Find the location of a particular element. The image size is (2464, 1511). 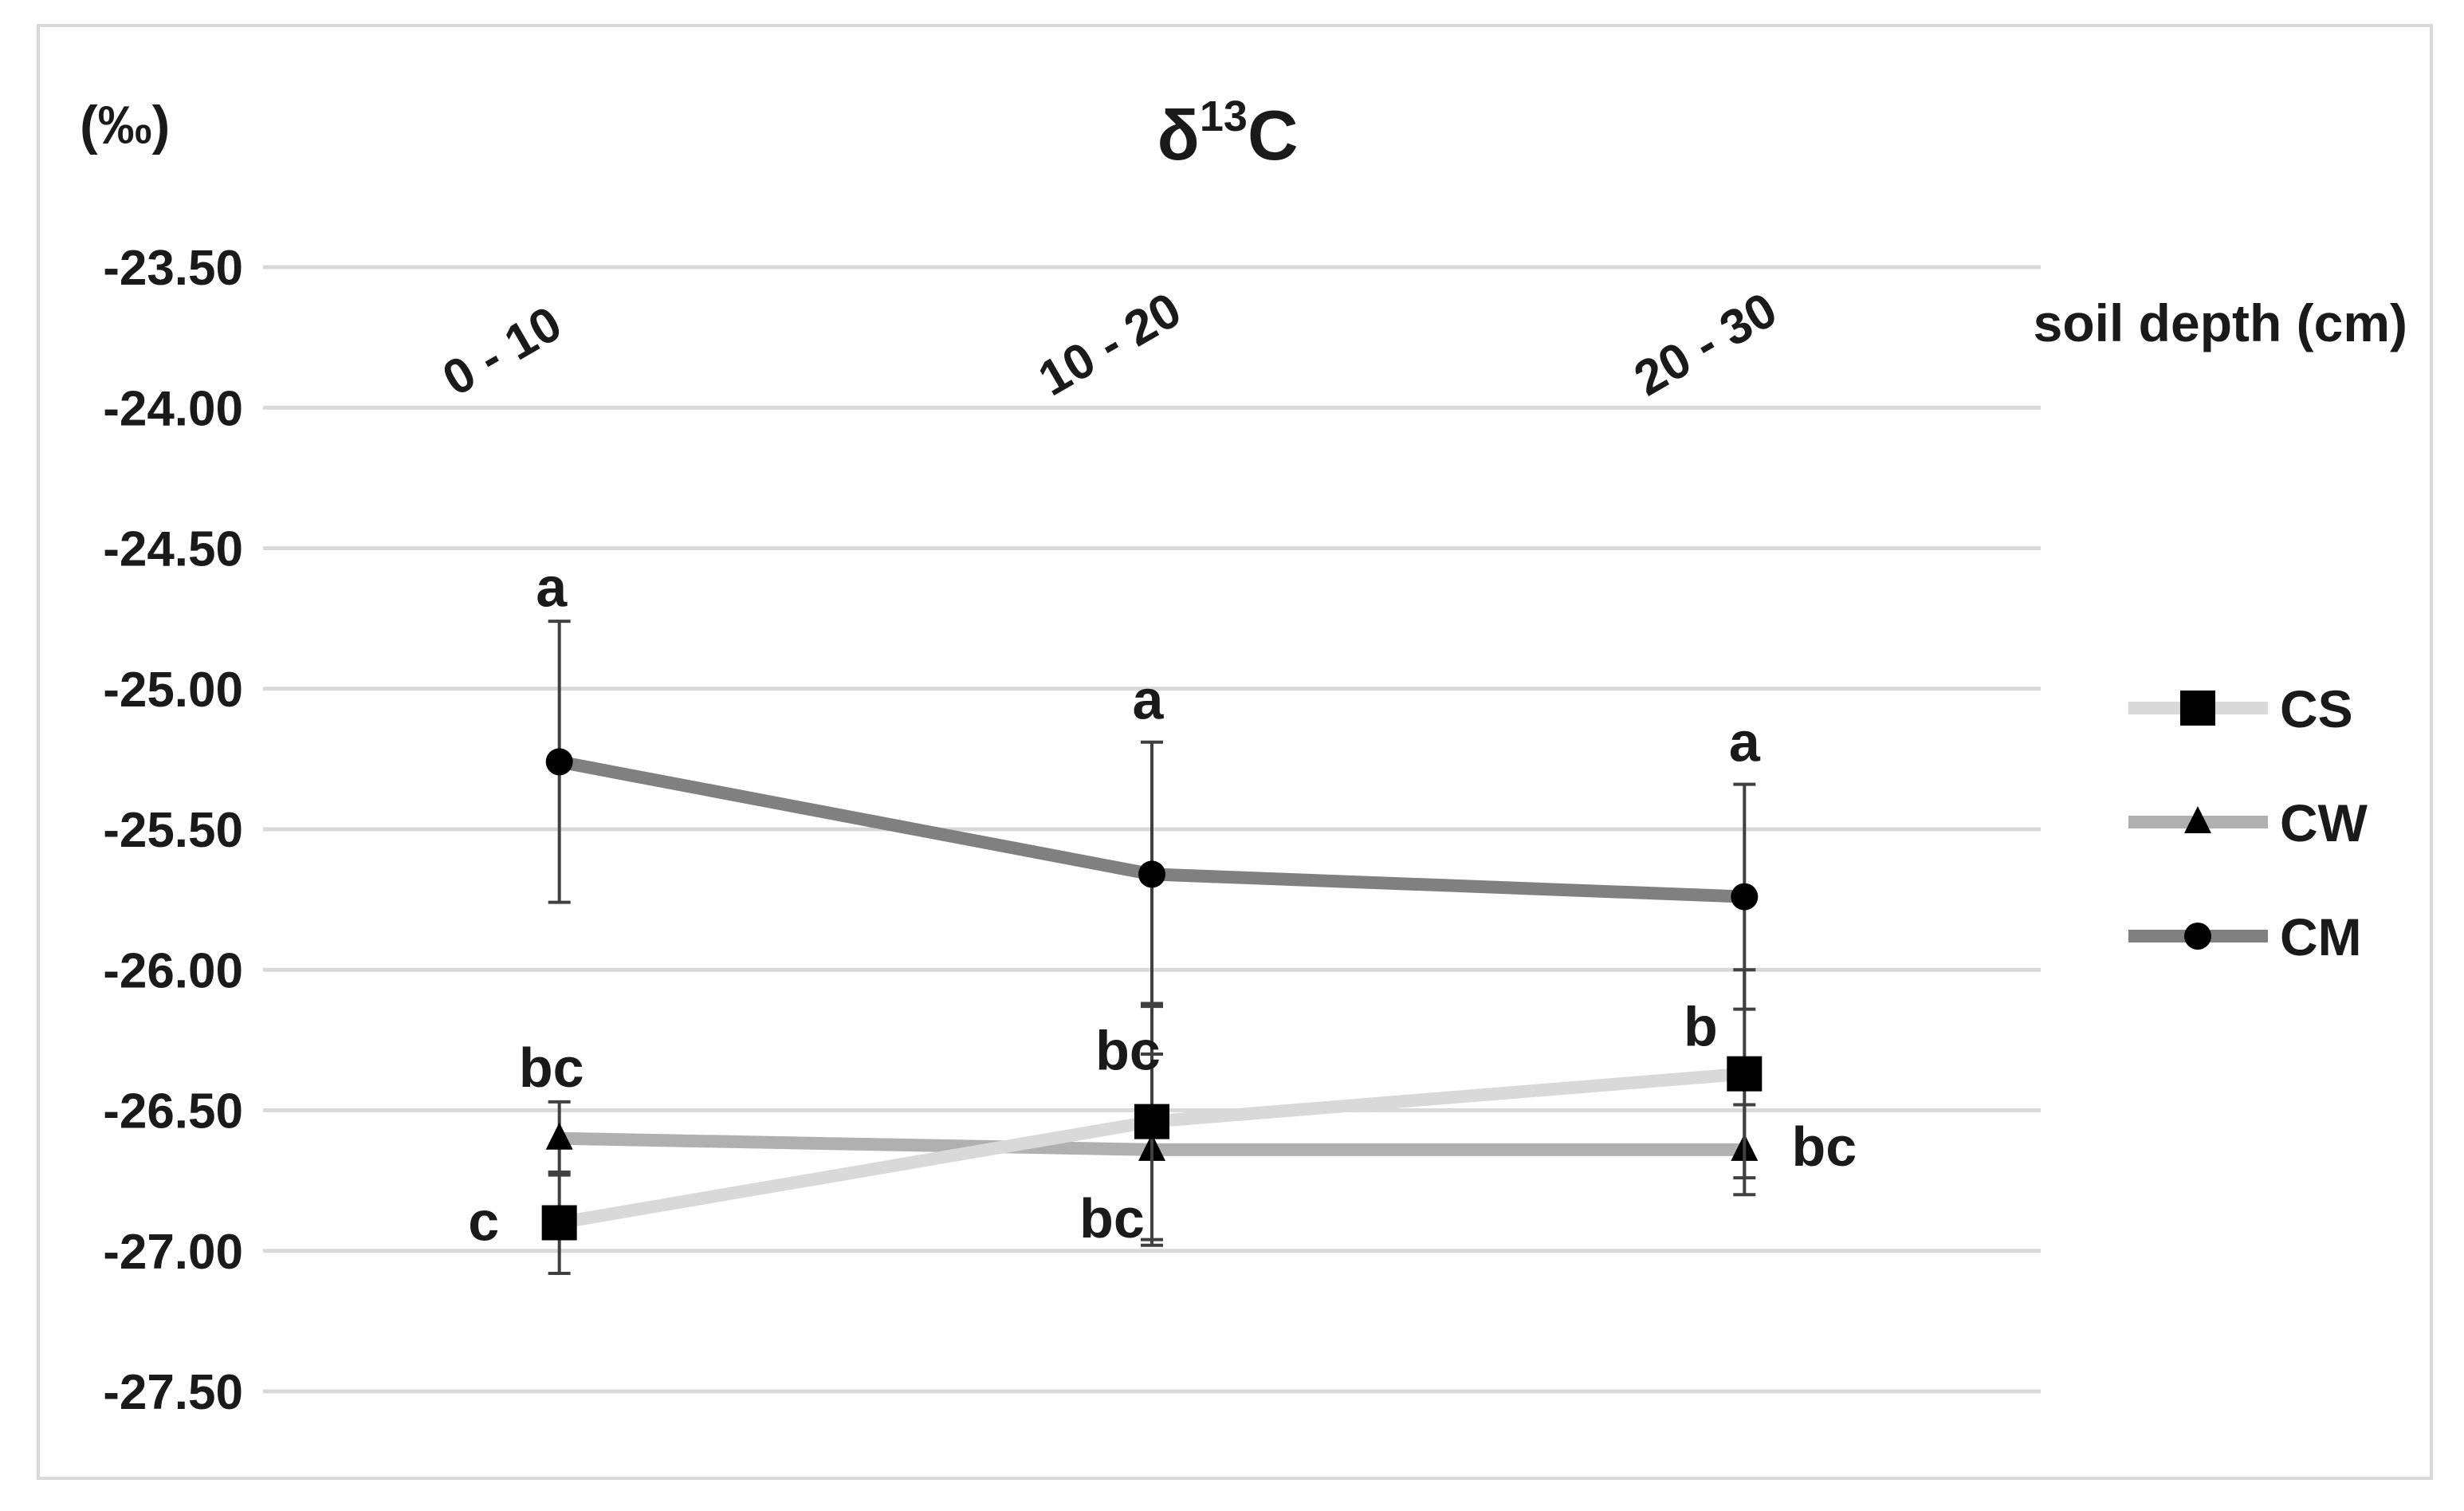

series-cm: a a a is located at coordinates (1149, 783).